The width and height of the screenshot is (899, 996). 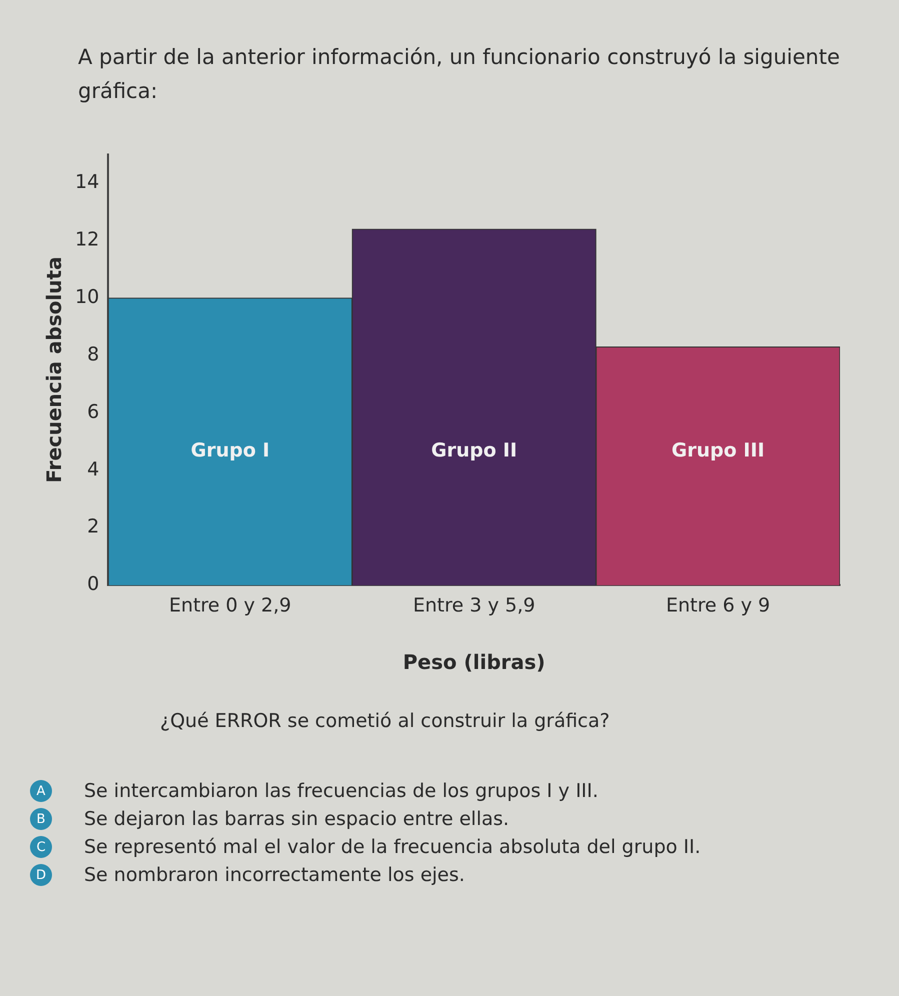 I want to click on annotation: Grupo I, so click(x=230, y=451).